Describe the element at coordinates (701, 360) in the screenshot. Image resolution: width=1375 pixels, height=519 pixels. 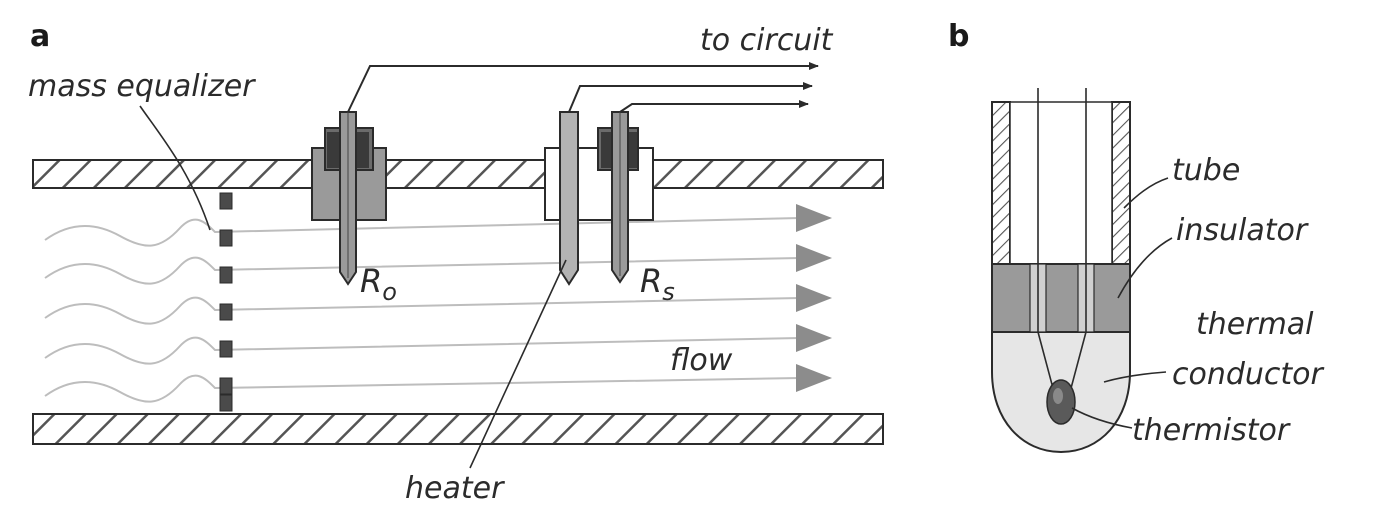
I see `label-flow: flow` at that location.